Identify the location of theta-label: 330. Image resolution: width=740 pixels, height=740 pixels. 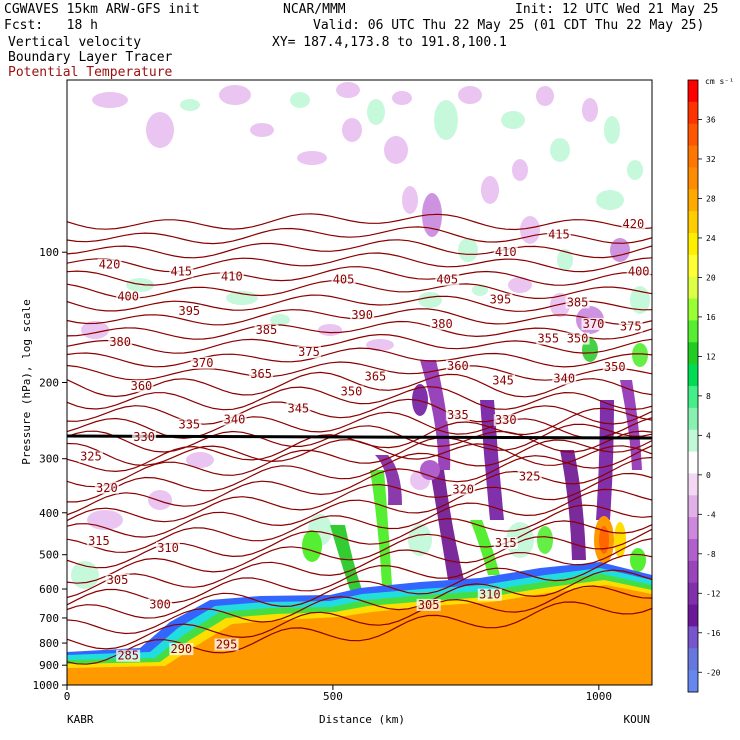
(144, 437).